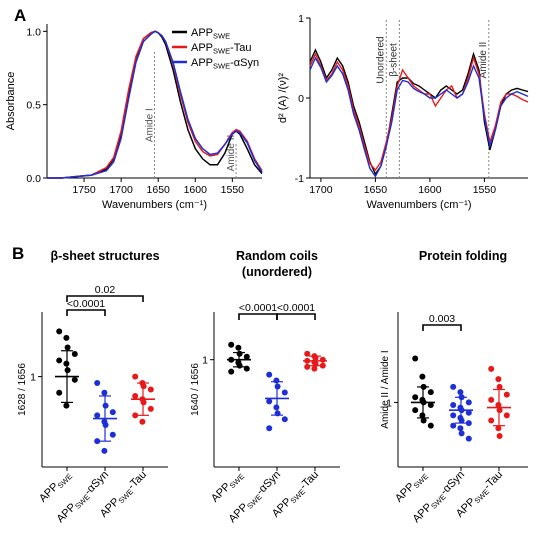  What do you see at coordinates (105, 290) in the screenshot?
I see `p-value-label: 0.02` at bounding box center [105, 290].